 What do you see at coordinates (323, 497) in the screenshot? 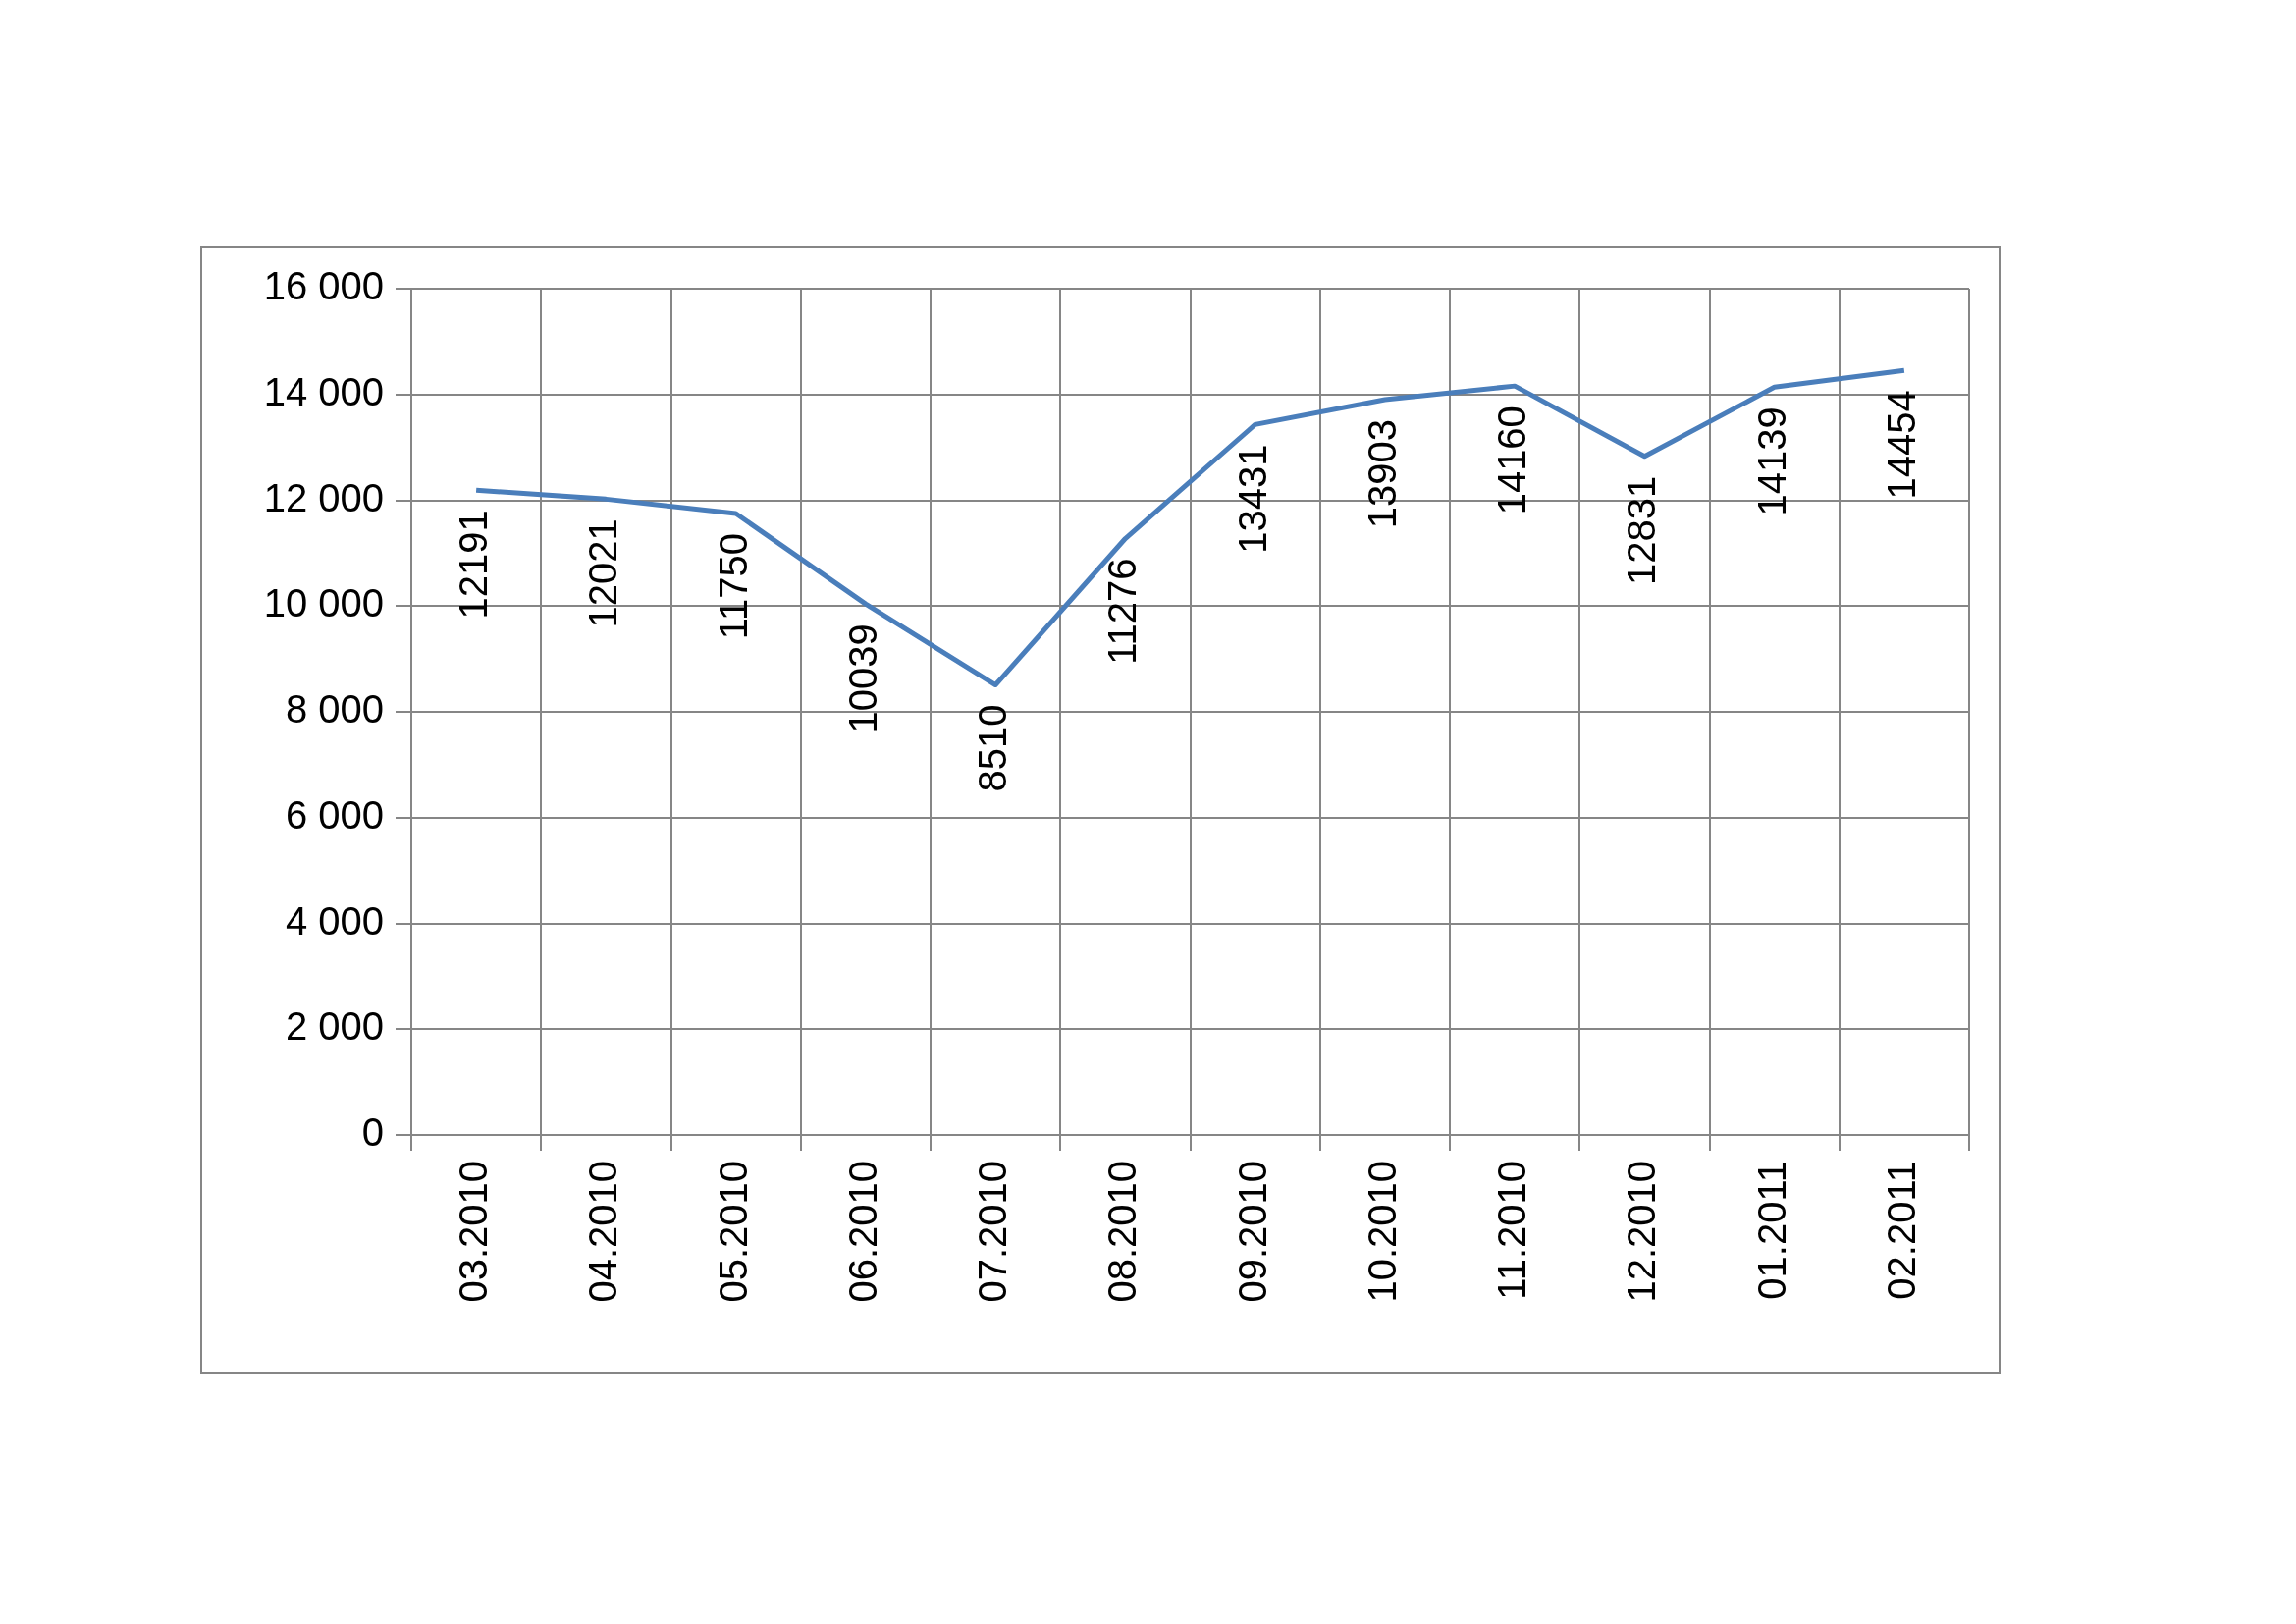
I see `y-tick-label: 12 000` at bounding box center [323, 497].